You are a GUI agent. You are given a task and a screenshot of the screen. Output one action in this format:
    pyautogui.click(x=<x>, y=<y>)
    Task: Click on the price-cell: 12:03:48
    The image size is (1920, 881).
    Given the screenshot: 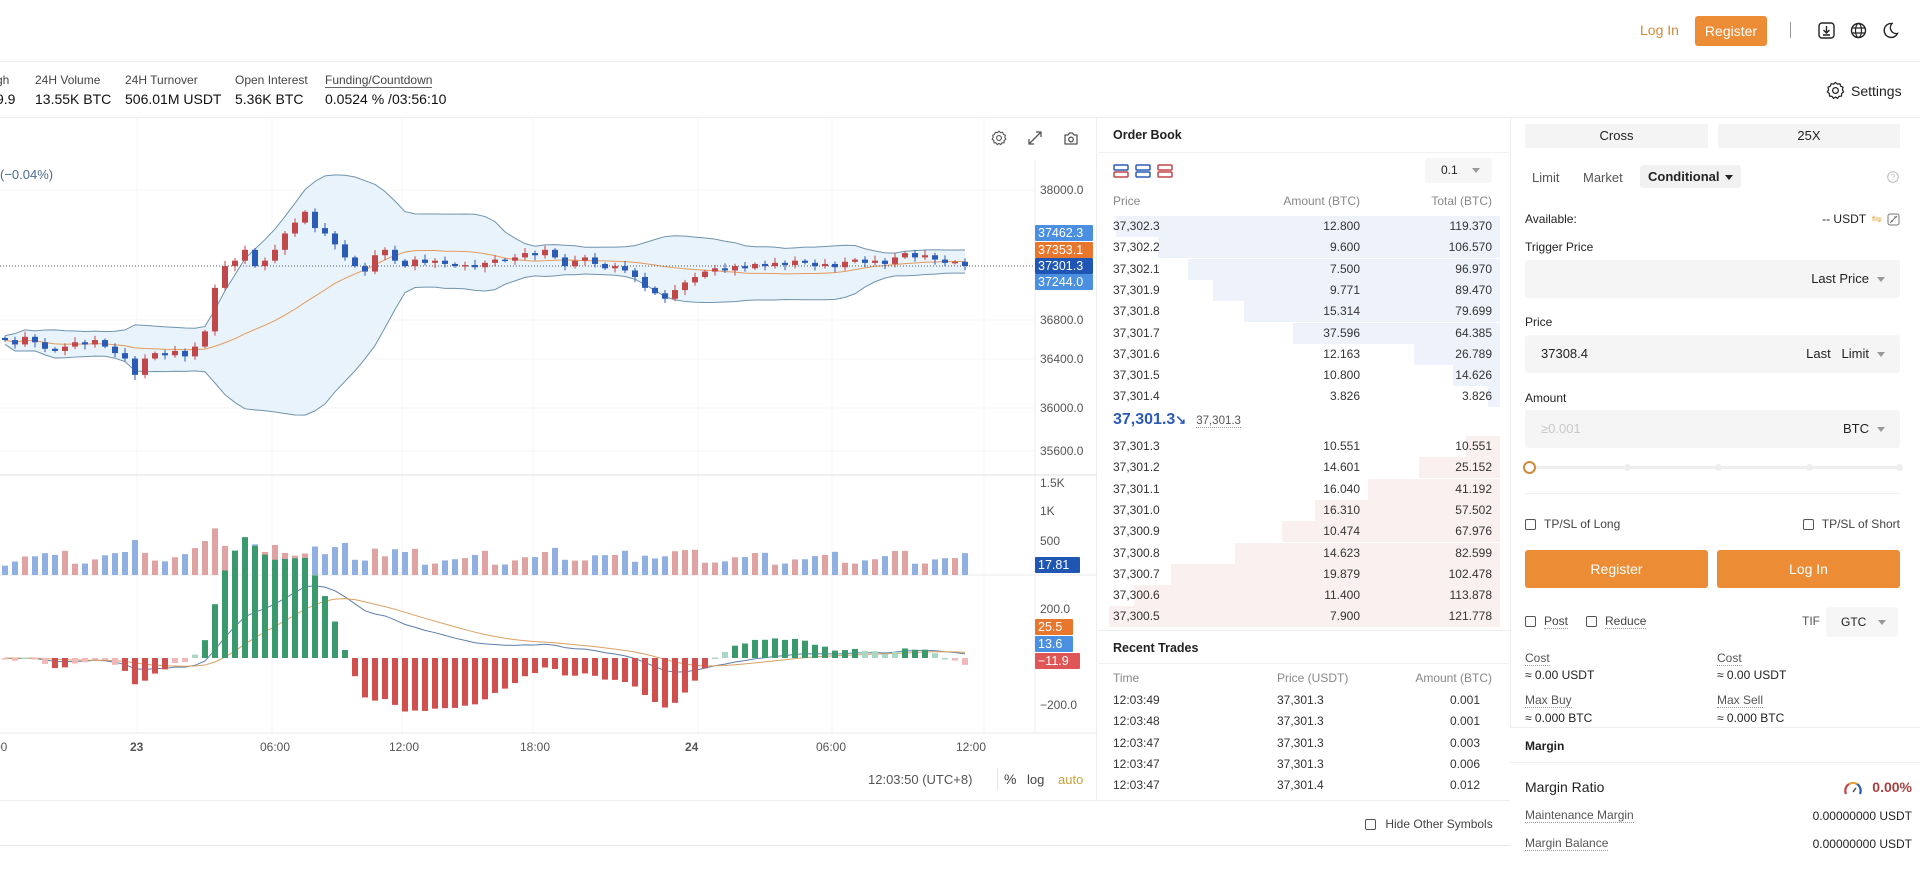 What is the action you would take?
    pyautogui.click(x=1136, y=721)
    